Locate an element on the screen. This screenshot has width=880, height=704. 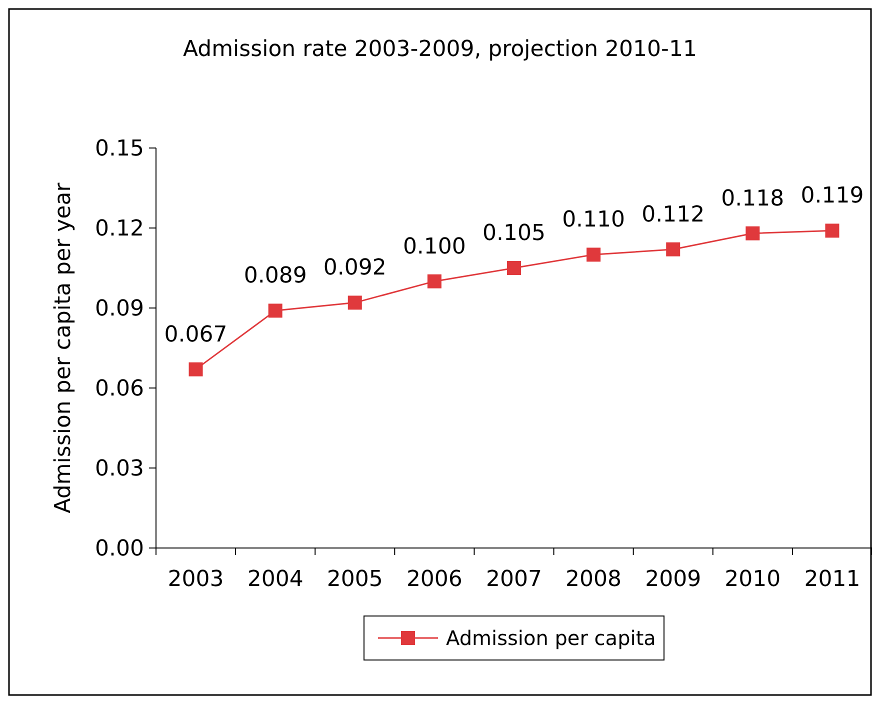
x-tick-label: 2006 is located at coordinates (434, 579).